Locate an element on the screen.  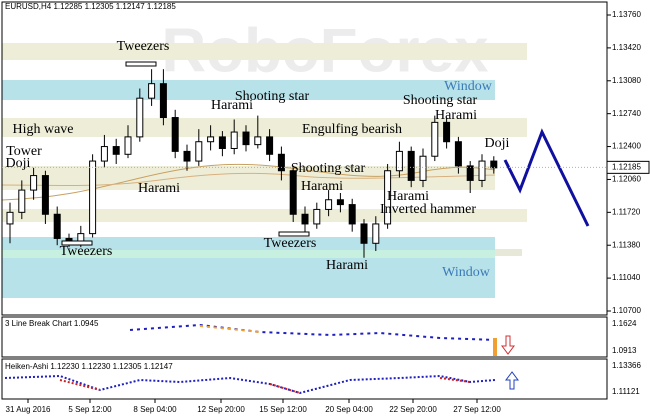
x-tick-label: 31 Aug 2016 is located at coordinates (28, 409).